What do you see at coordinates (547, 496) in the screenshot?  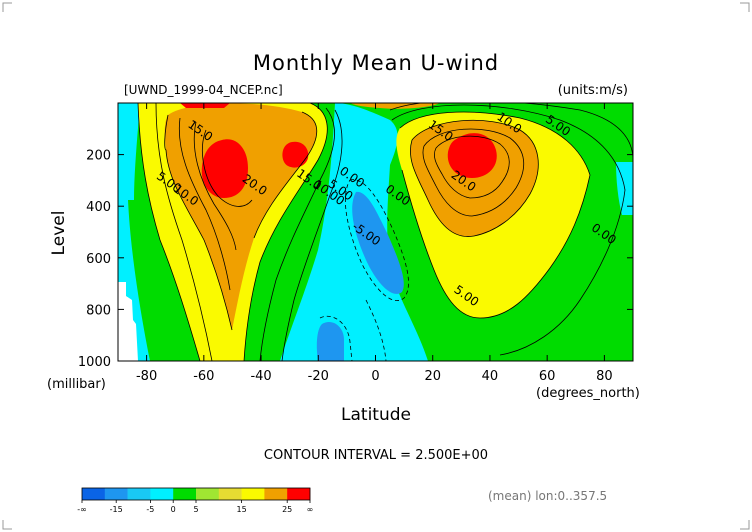 I see `footer-mean-label: (mean) lon:0..357.5` at bounding box center [547, 496].